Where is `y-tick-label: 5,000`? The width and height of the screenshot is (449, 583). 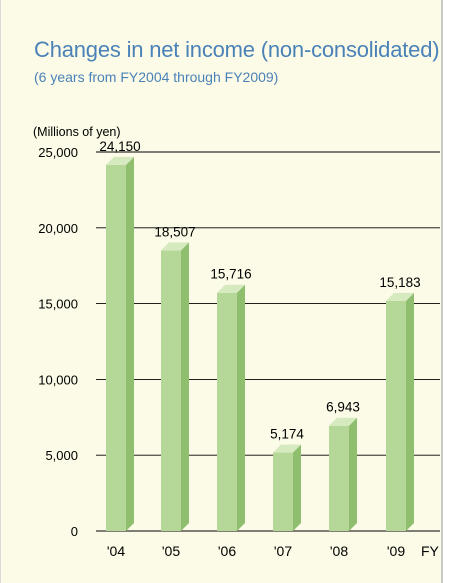 y-tick-label: 5,000 is located at coordinates (61, 455).